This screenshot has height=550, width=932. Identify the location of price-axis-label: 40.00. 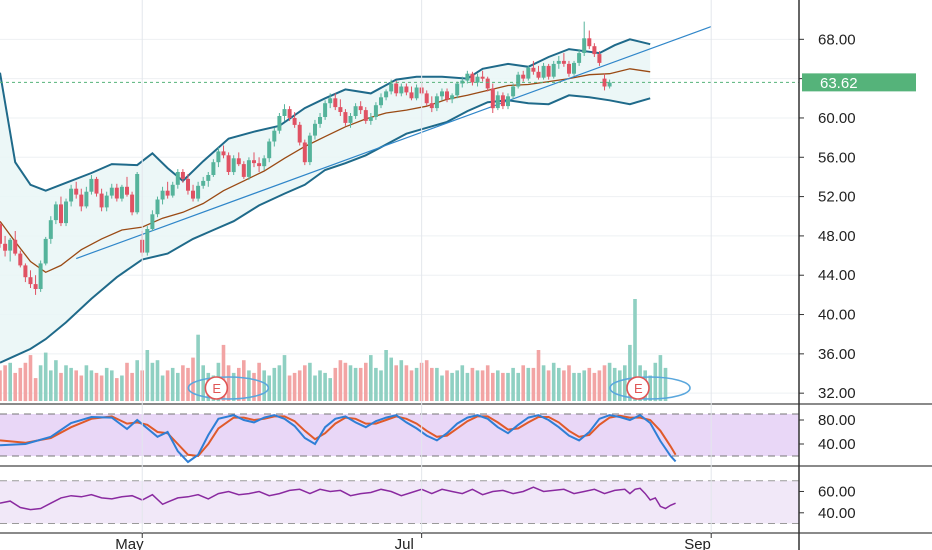
(837, 315).